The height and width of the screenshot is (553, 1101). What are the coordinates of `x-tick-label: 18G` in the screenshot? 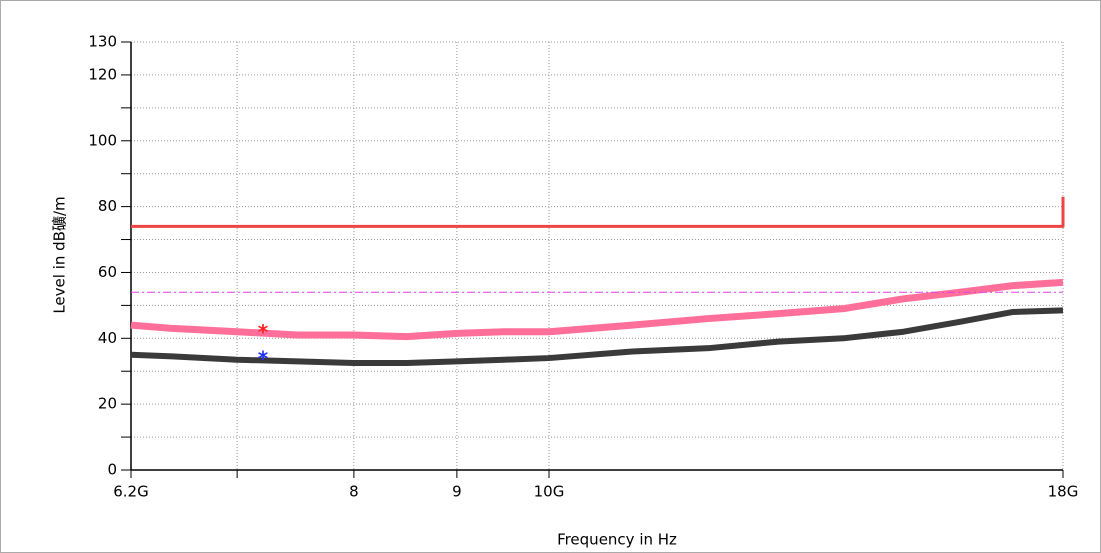 It's located at (1063, 492).